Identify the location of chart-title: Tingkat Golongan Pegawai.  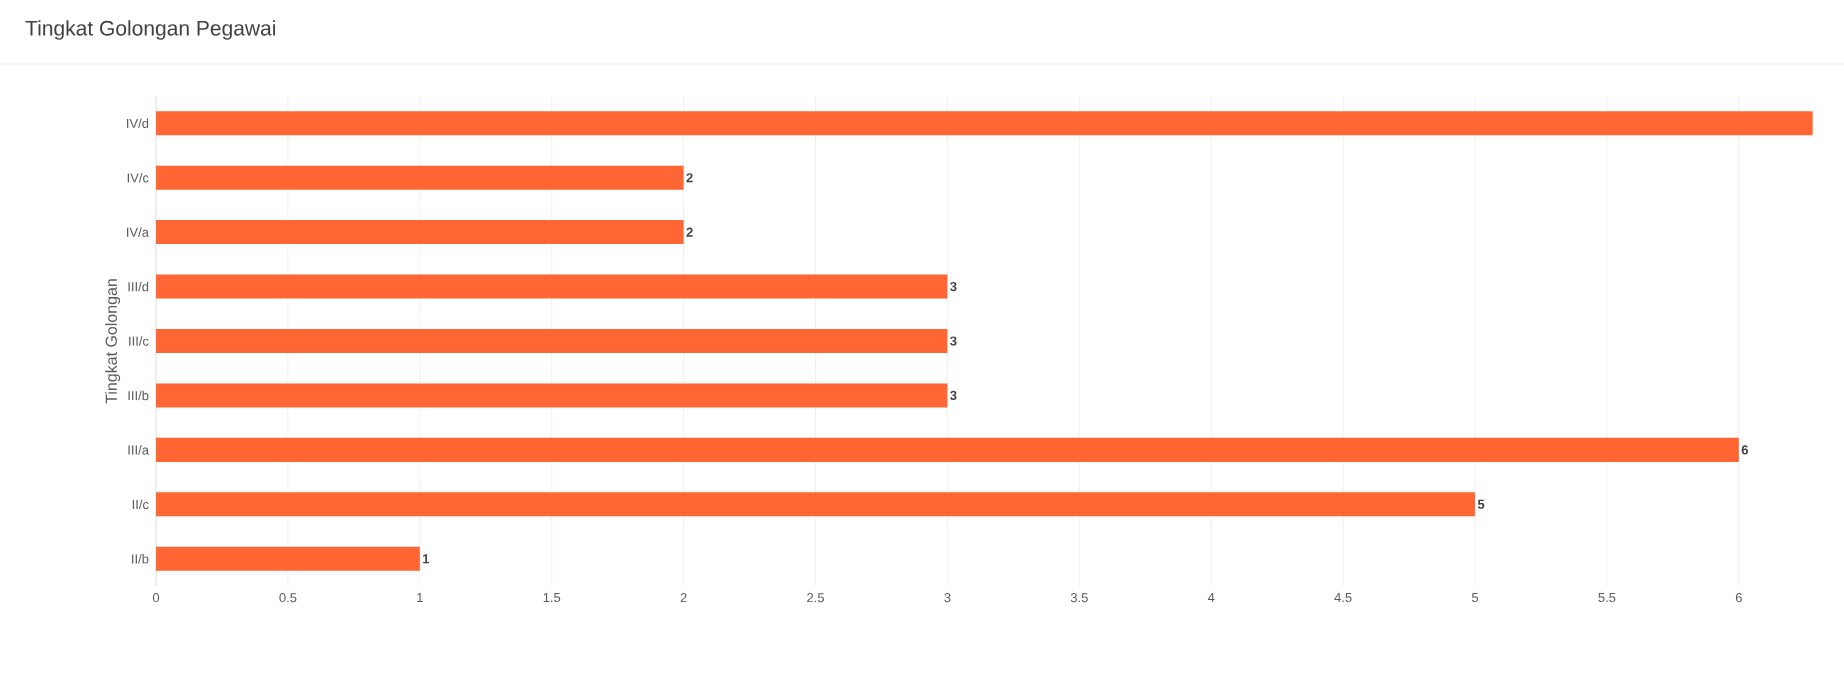
(150, 30).